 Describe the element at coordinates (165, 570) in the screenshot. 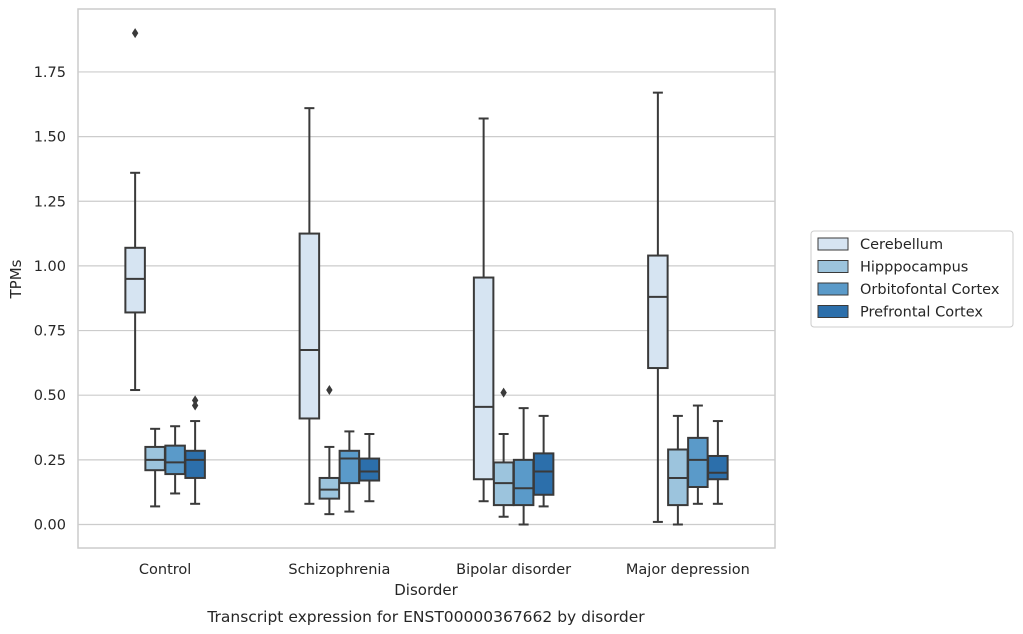

I see `x-tick-label: Control` at that location.